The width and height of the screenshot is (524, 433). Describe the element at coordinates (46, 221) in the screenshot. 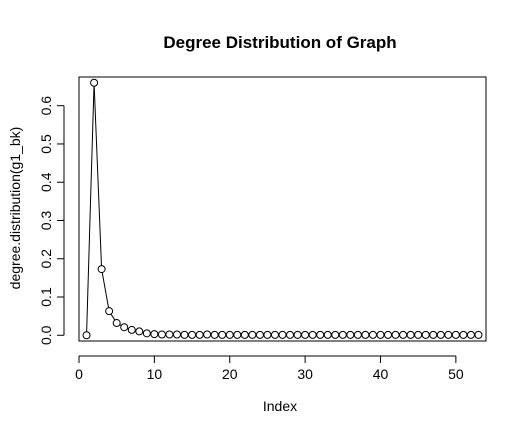

I see `y-tick-label: 0.3` at that location.